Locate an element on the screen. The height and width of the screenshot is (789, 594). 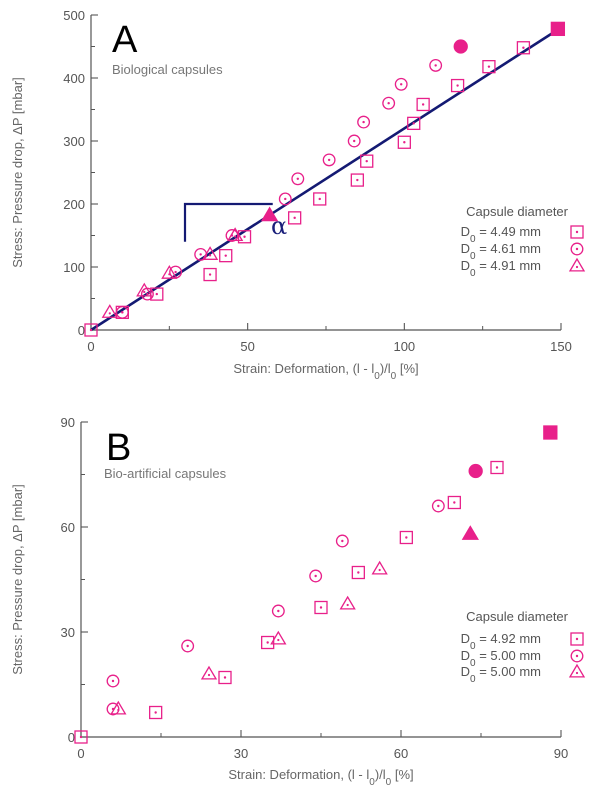
legend-entry-part: = 5.00 mm is located at coordinates (508, 671).